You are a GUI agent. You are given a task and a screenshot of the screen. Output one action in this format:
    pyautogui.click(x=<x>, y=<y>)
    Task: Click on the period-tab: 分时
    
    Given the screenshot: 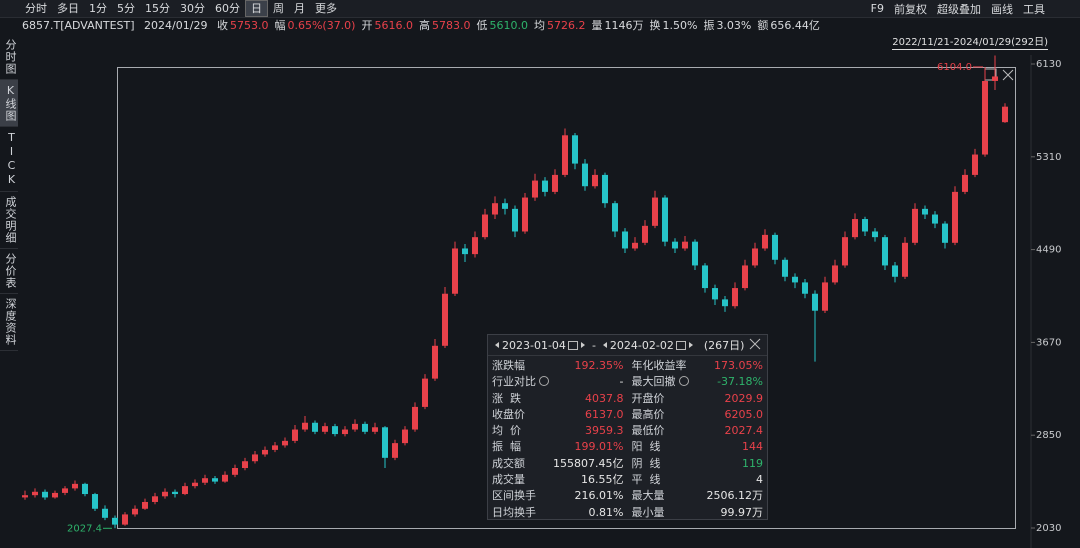 What is the action you would take?
    pyautogui.click(x=36, y=8)
    